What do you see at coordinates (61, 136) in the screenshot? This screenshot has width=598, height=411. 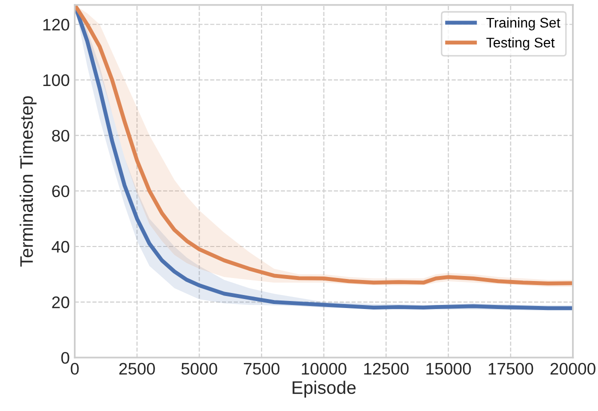 I see `y-tick-label: 80` at bounding box center [61, 136].